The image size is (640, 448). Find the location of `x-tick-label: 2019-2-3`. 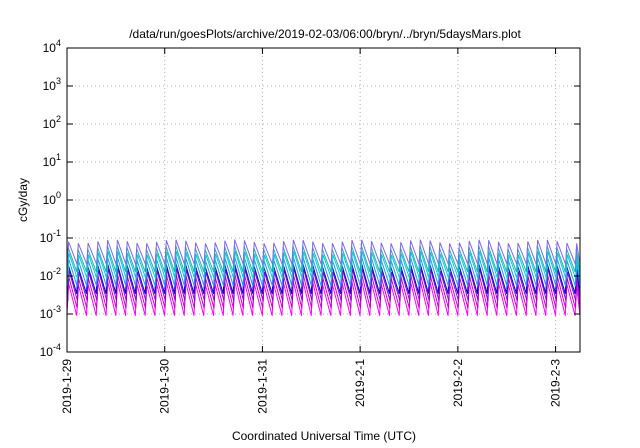

x-tick-label: 2019-2-3 is located at coordinates (556, 383).